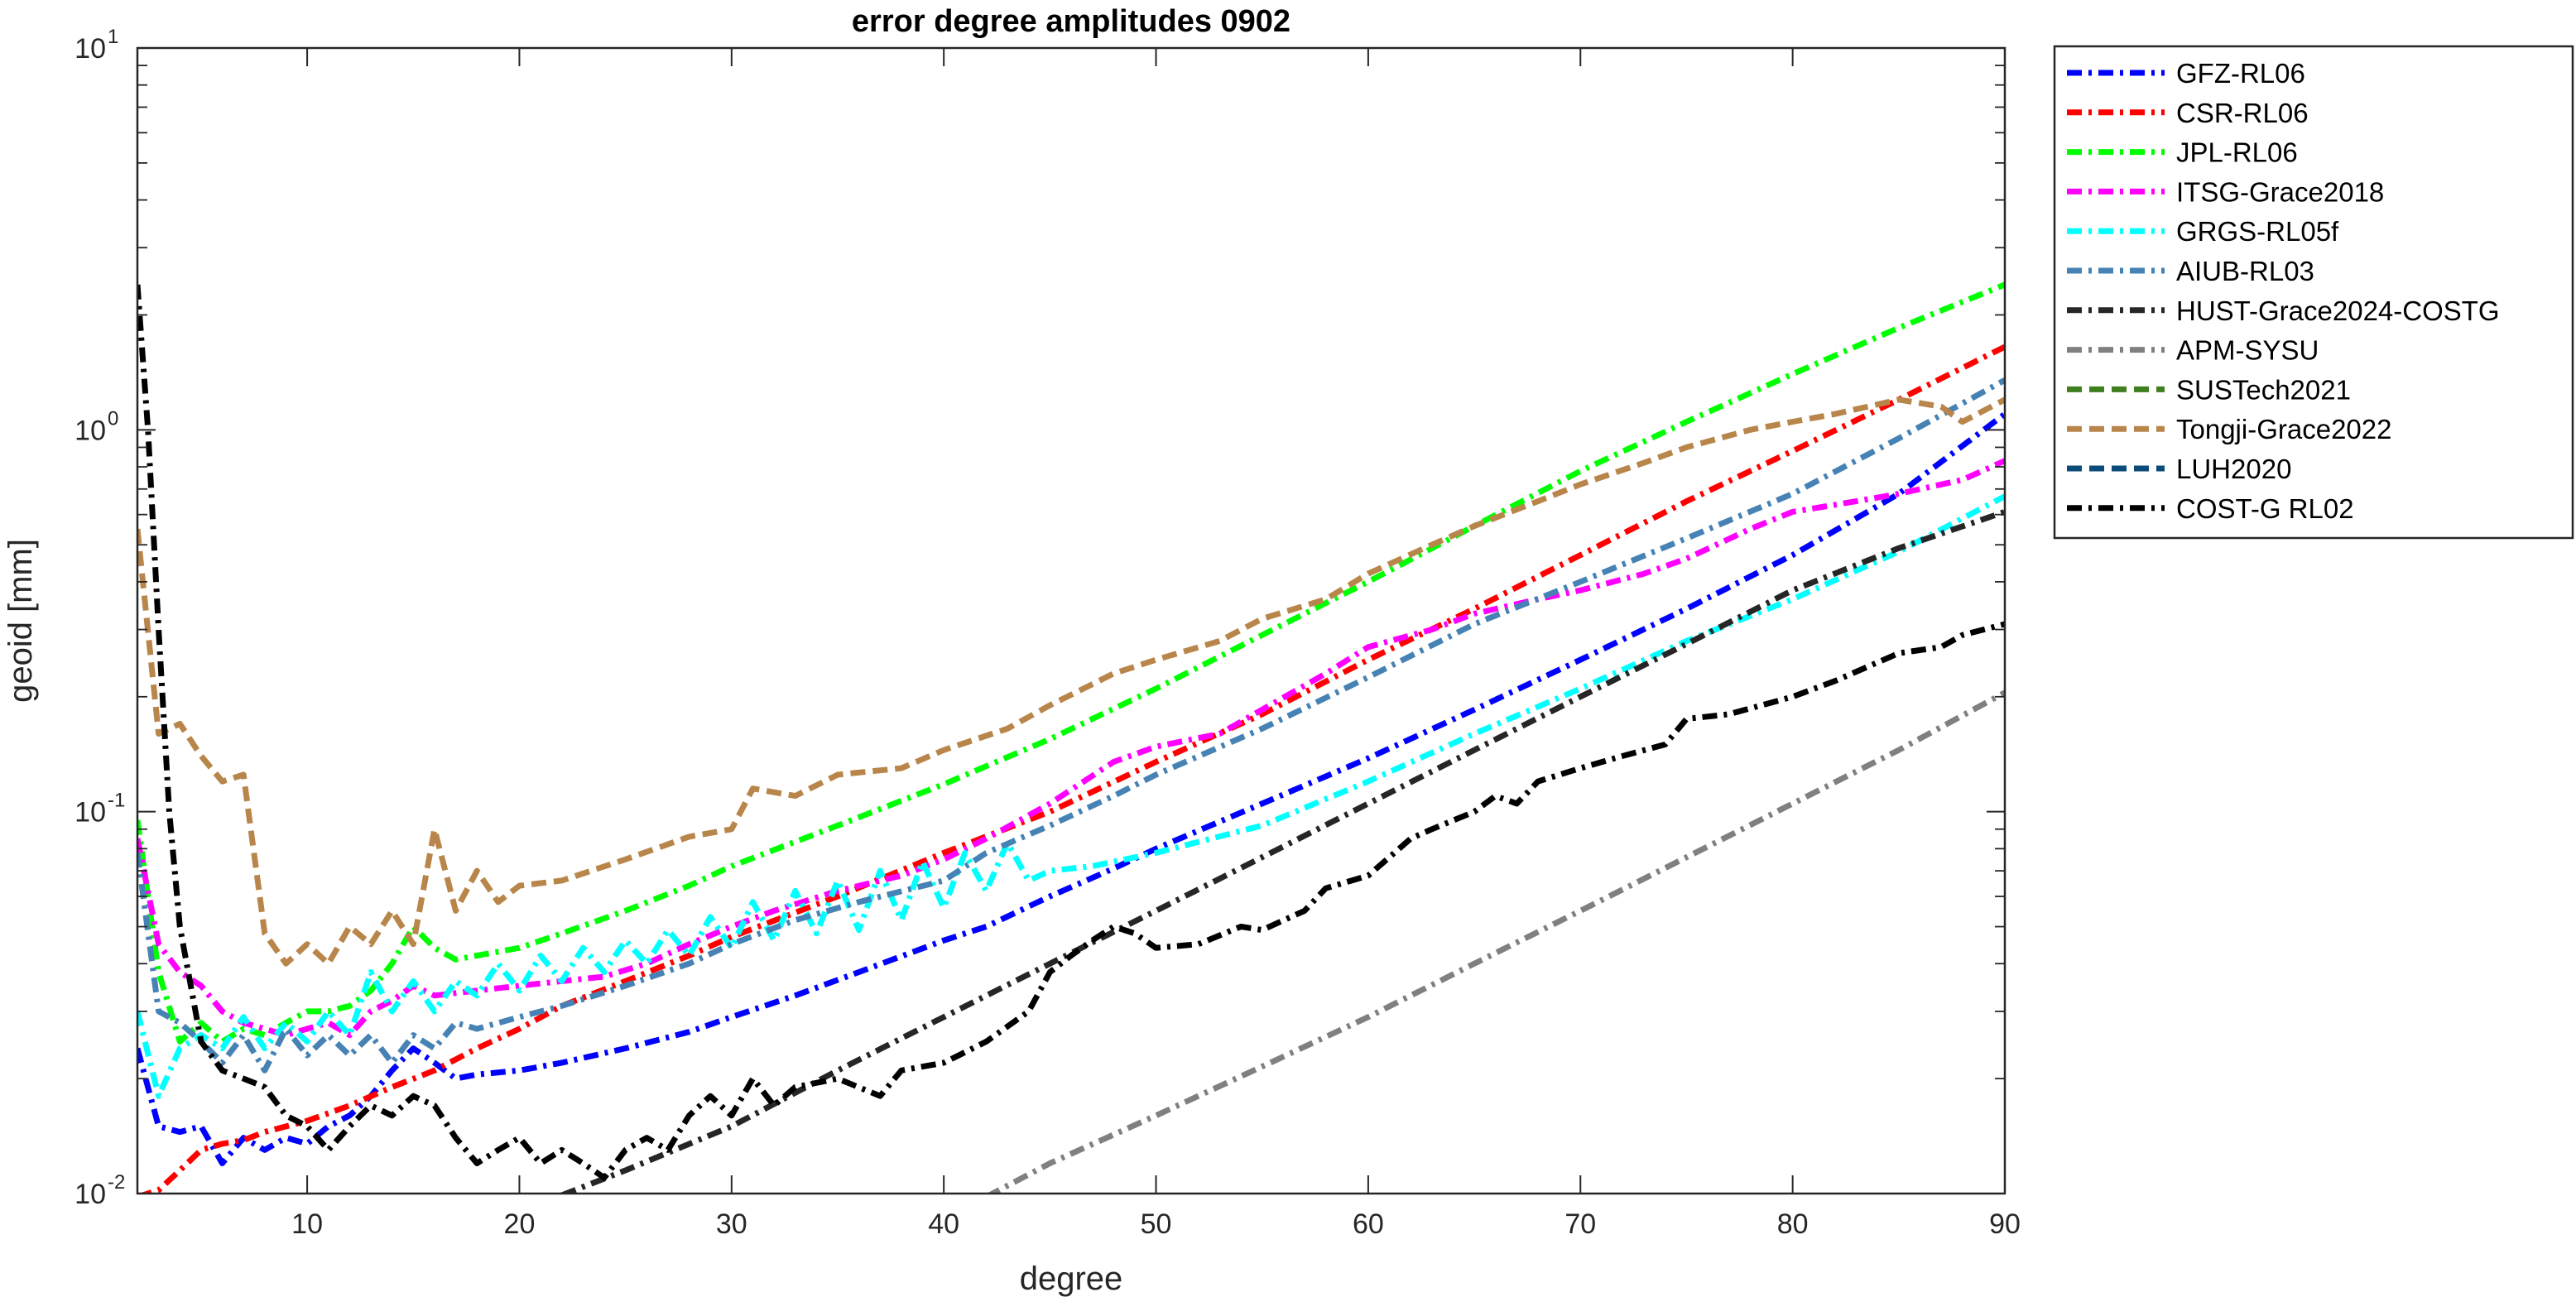 The height and width of the screenshot is (1297, 2576). What do you see at coordinates (1071, 21) in the screenshot?
I see `chart-title: error degree amplitudes 0902` at bounding box center [1071, 21].